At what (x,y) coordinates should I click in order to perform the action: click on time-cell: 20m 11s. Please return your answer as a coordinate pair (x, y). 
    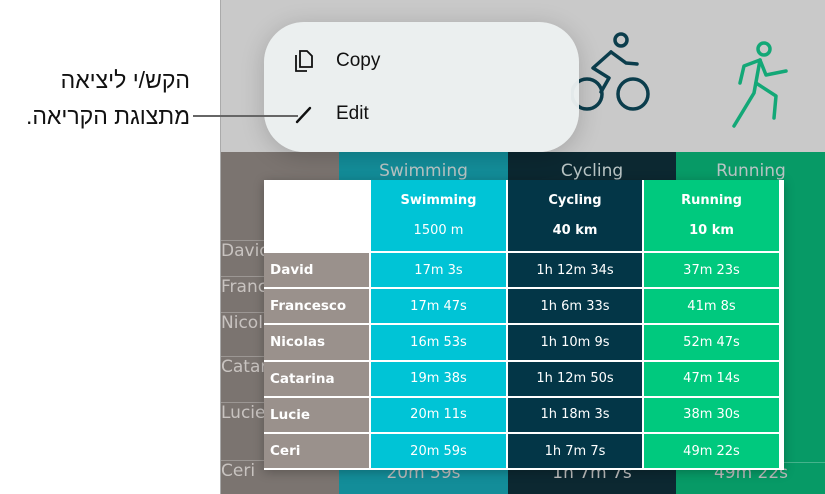
    Looking at the image, I should click on (439, 415).